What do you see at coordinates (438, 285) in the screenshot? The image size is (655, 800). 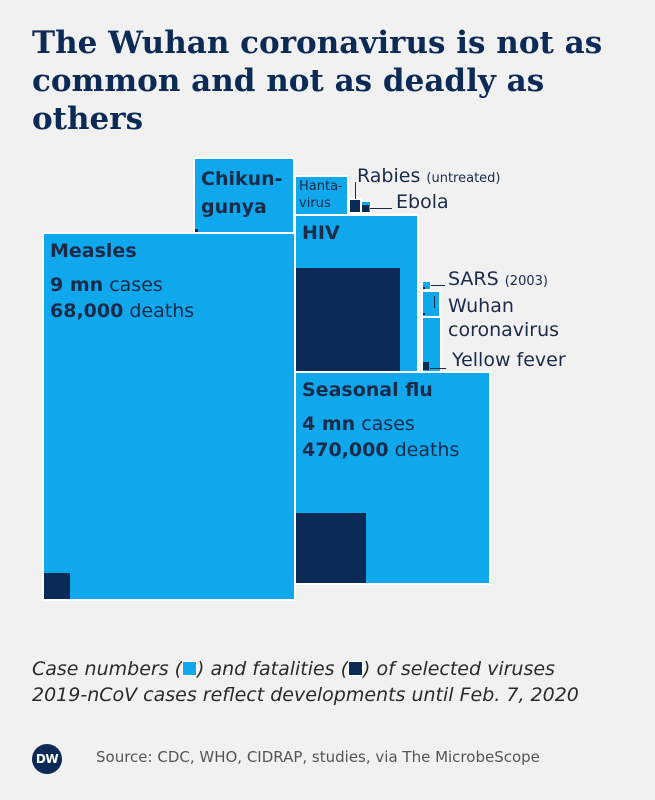 I see `sars-leader` at bounding box center [438, 285].